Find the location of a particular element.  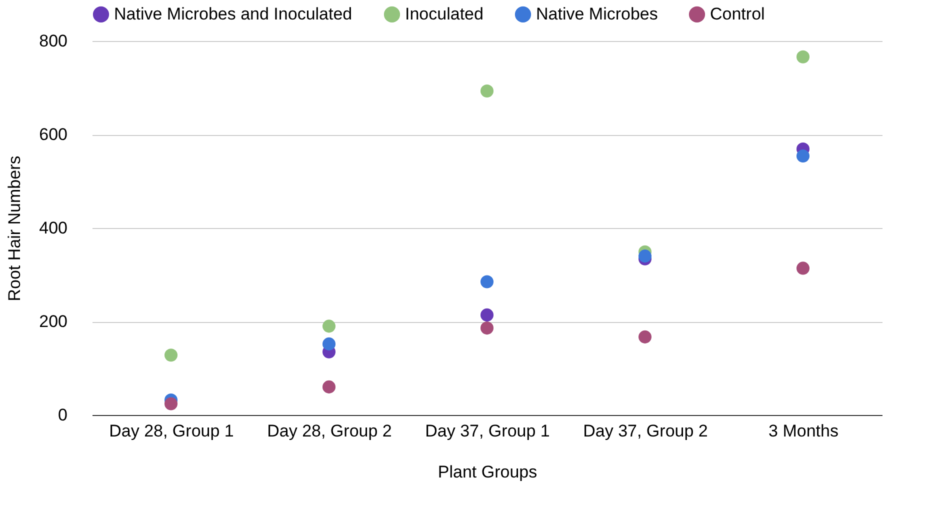

y-tick-label: 600 is located at coordinates (53, 134).